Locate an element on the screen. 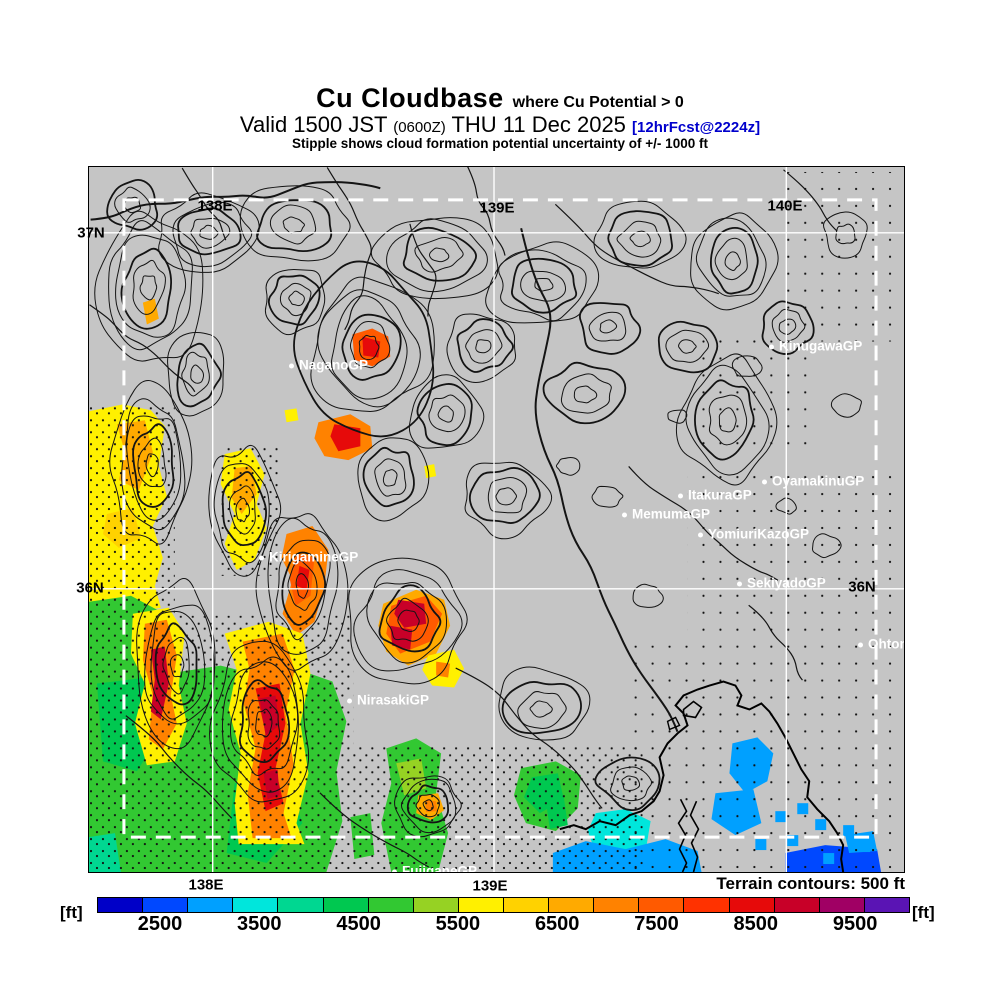 Image resolution: width=1000 pixels, height=1000 pixels. colorbar-tick-label: 8500 is located at coordinates (756, 924).